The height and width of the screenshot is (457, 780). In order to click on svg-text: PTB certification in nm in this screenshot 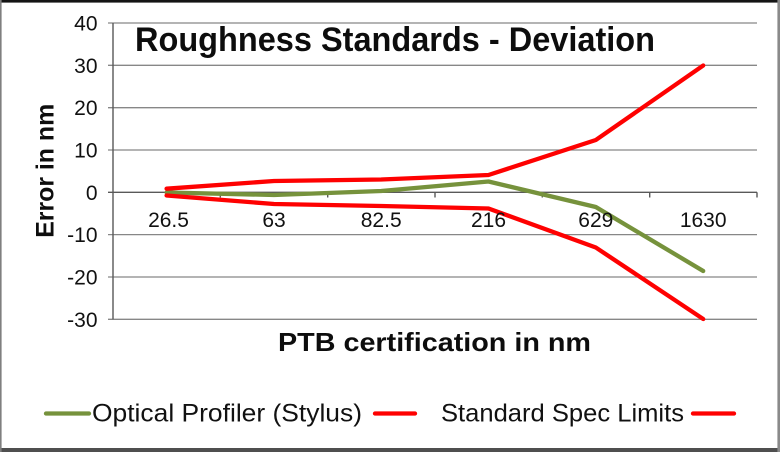, I will do `click(434, 342)`.